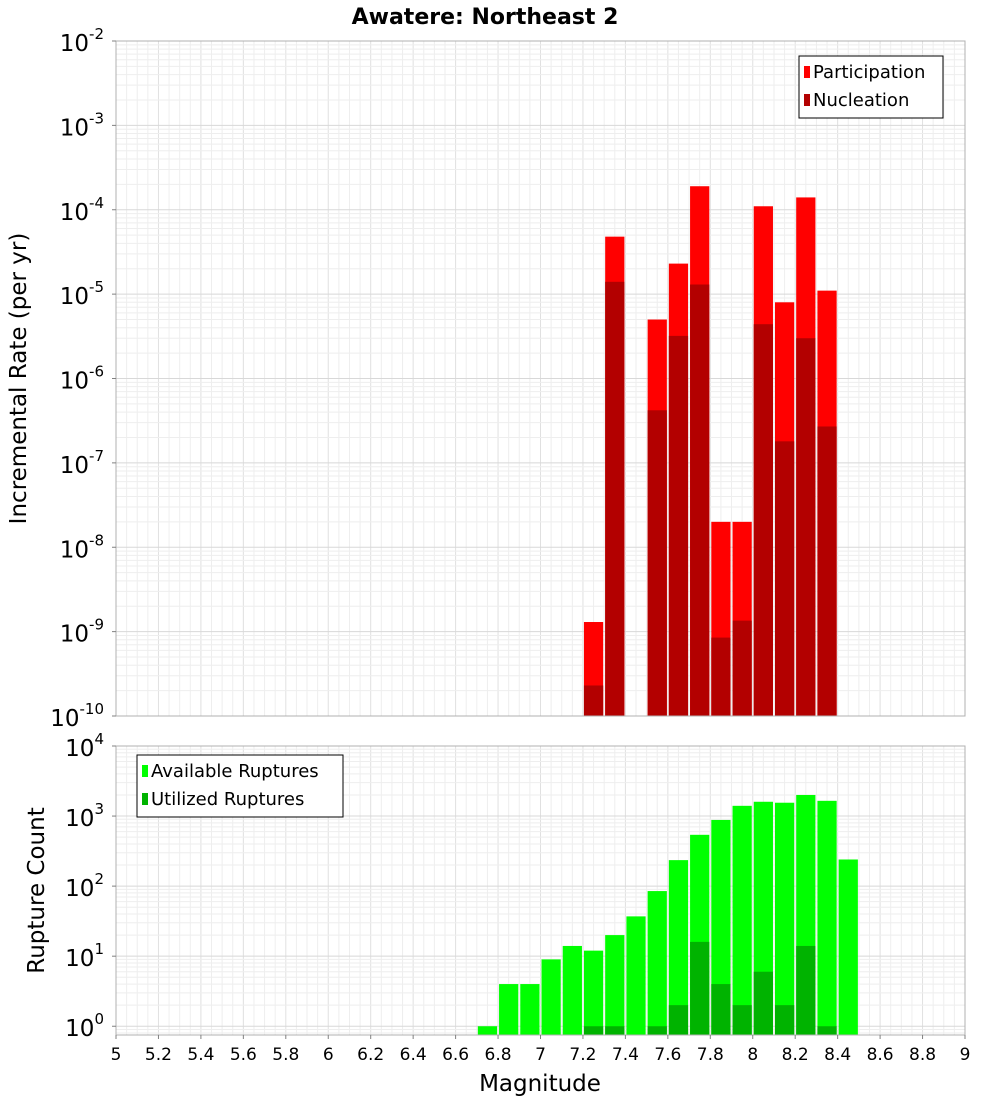 This screenshot has width=1000, height=1100. I want to click on legend: Participation Nucleation, so click(871, 87).